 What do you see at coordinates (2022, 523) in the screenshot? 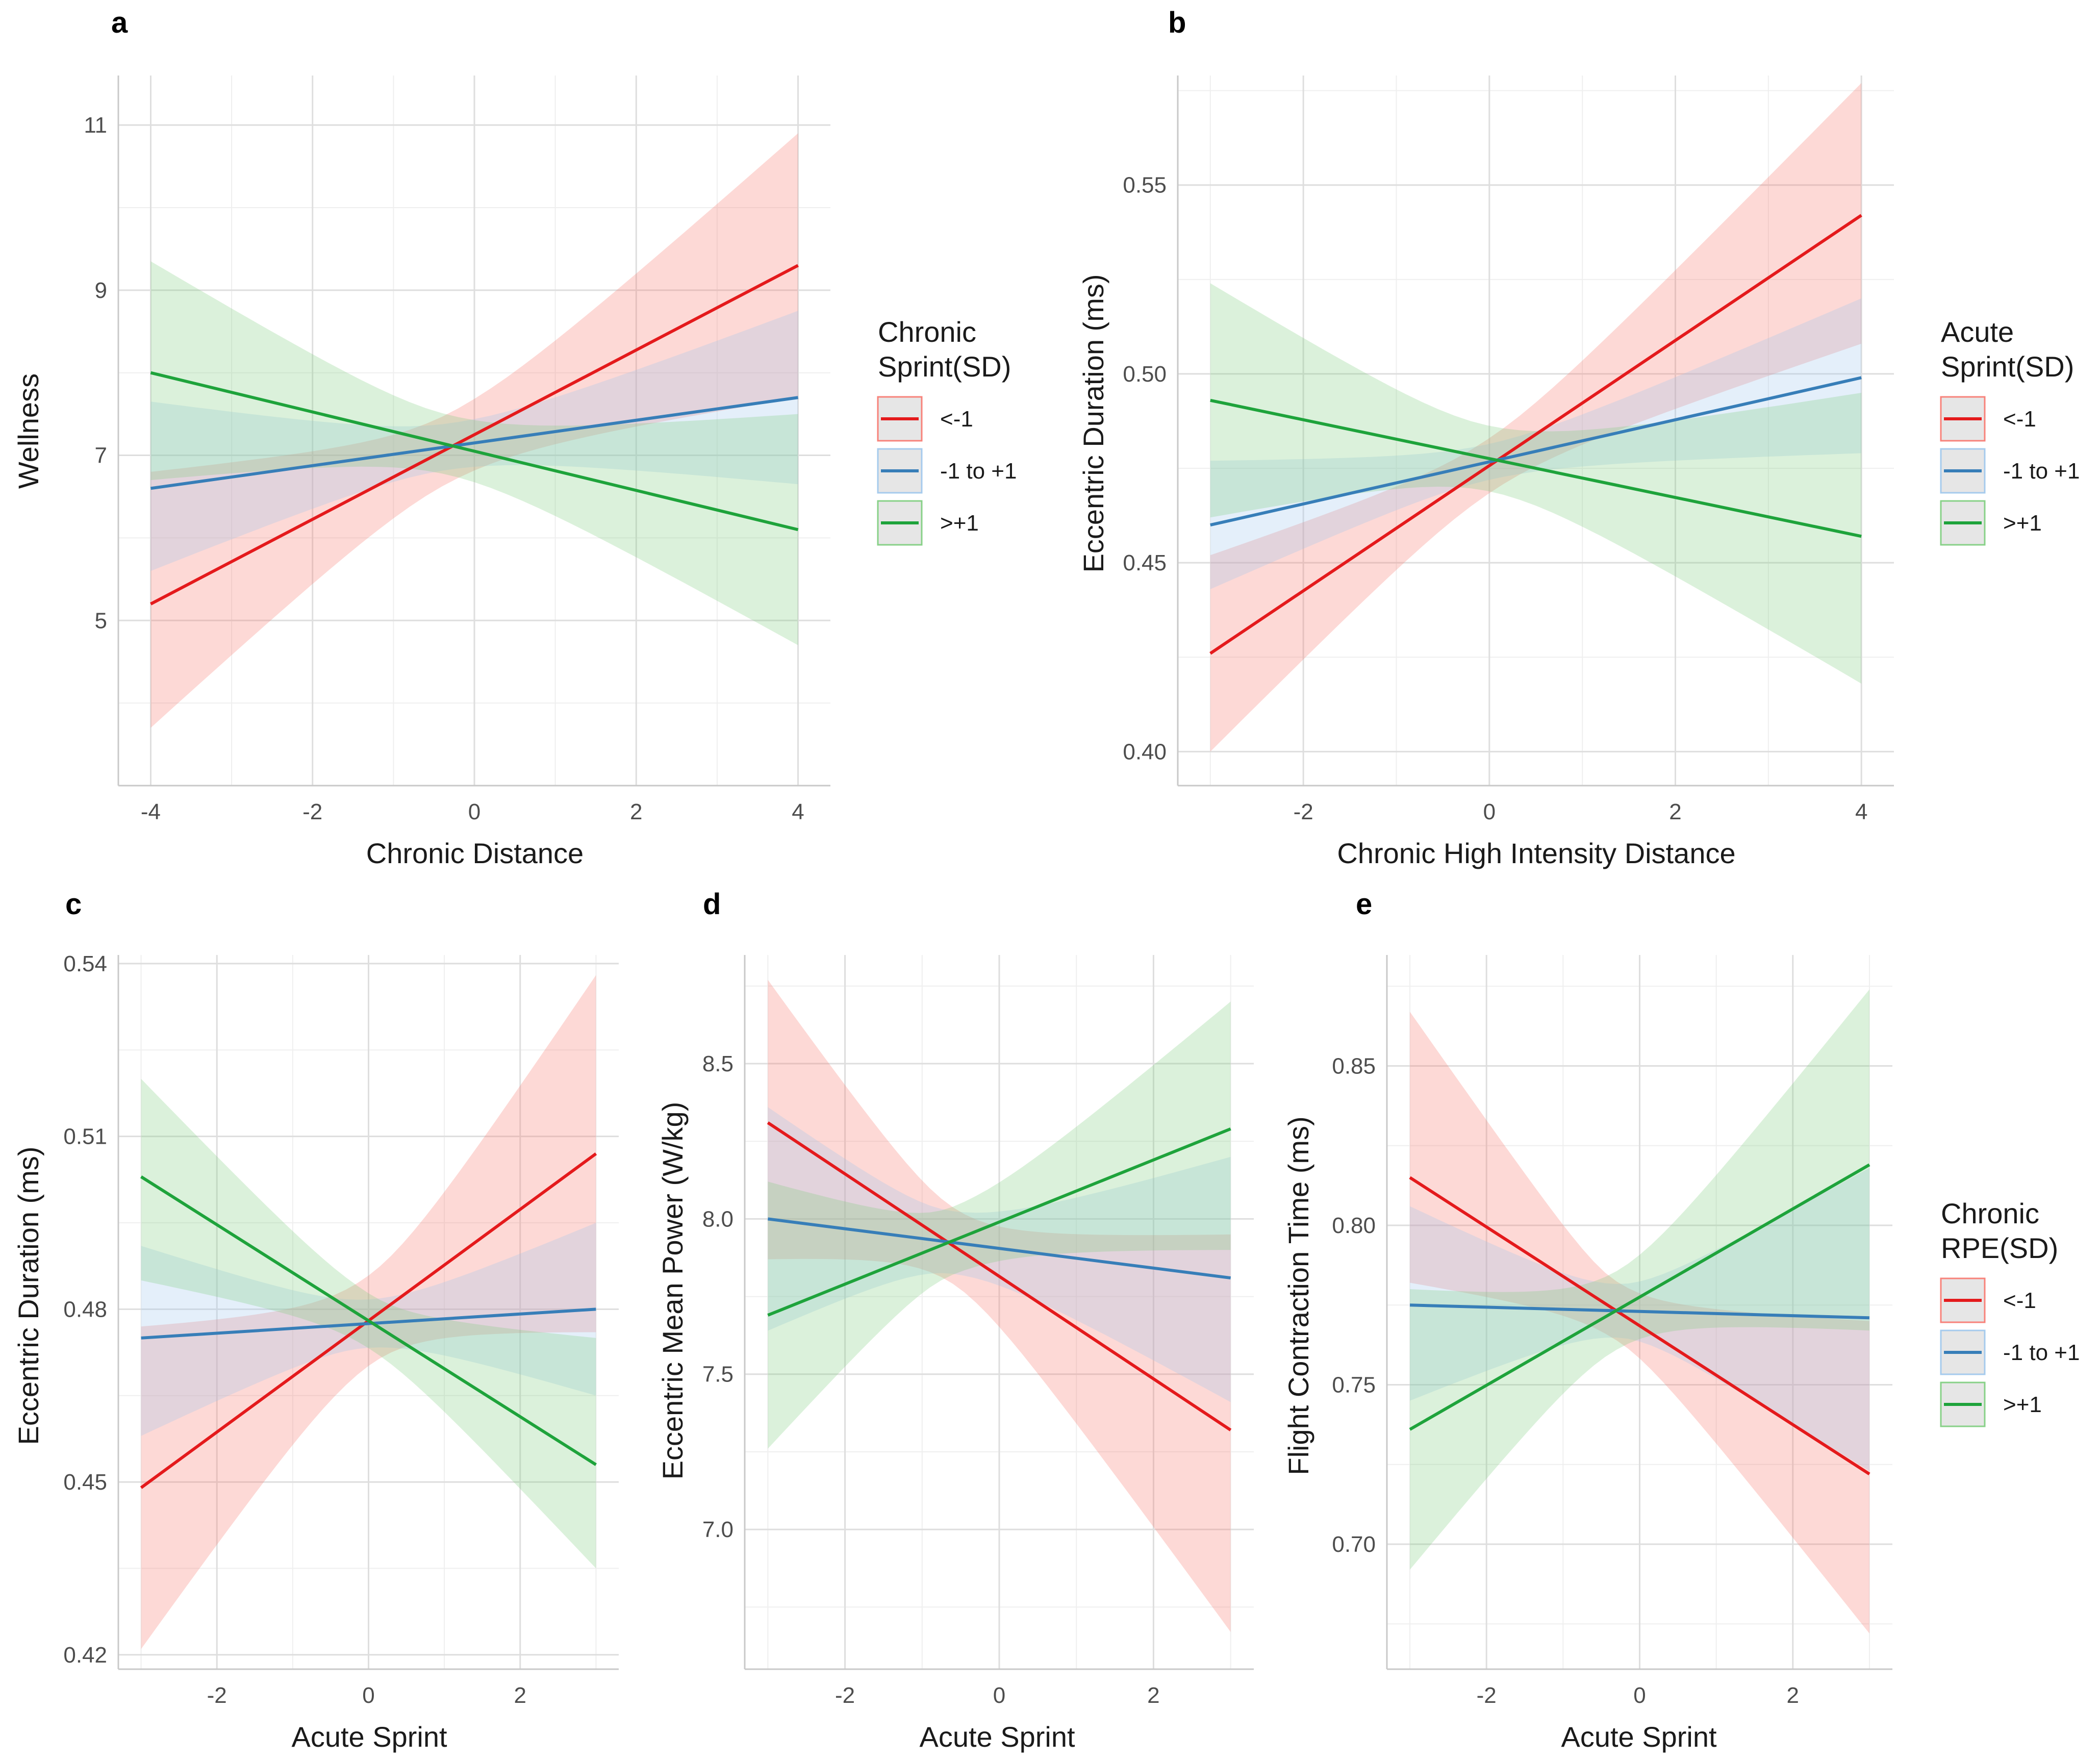
I see `legend-label: >+1` at bounding box center [2022, 523].